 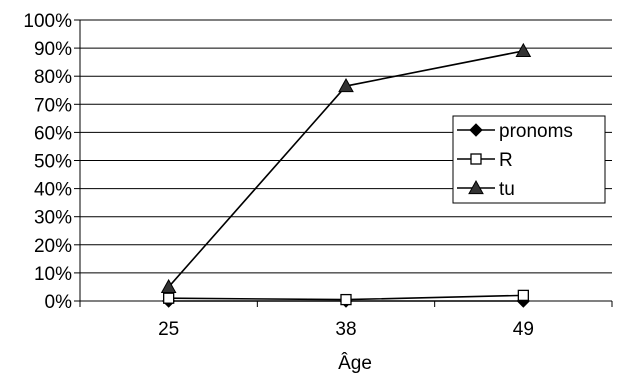 What do you see at coordinates (53, 49) in the screenshot?
I see `y-tick-label: 90%` at bounding box center [53, 49].